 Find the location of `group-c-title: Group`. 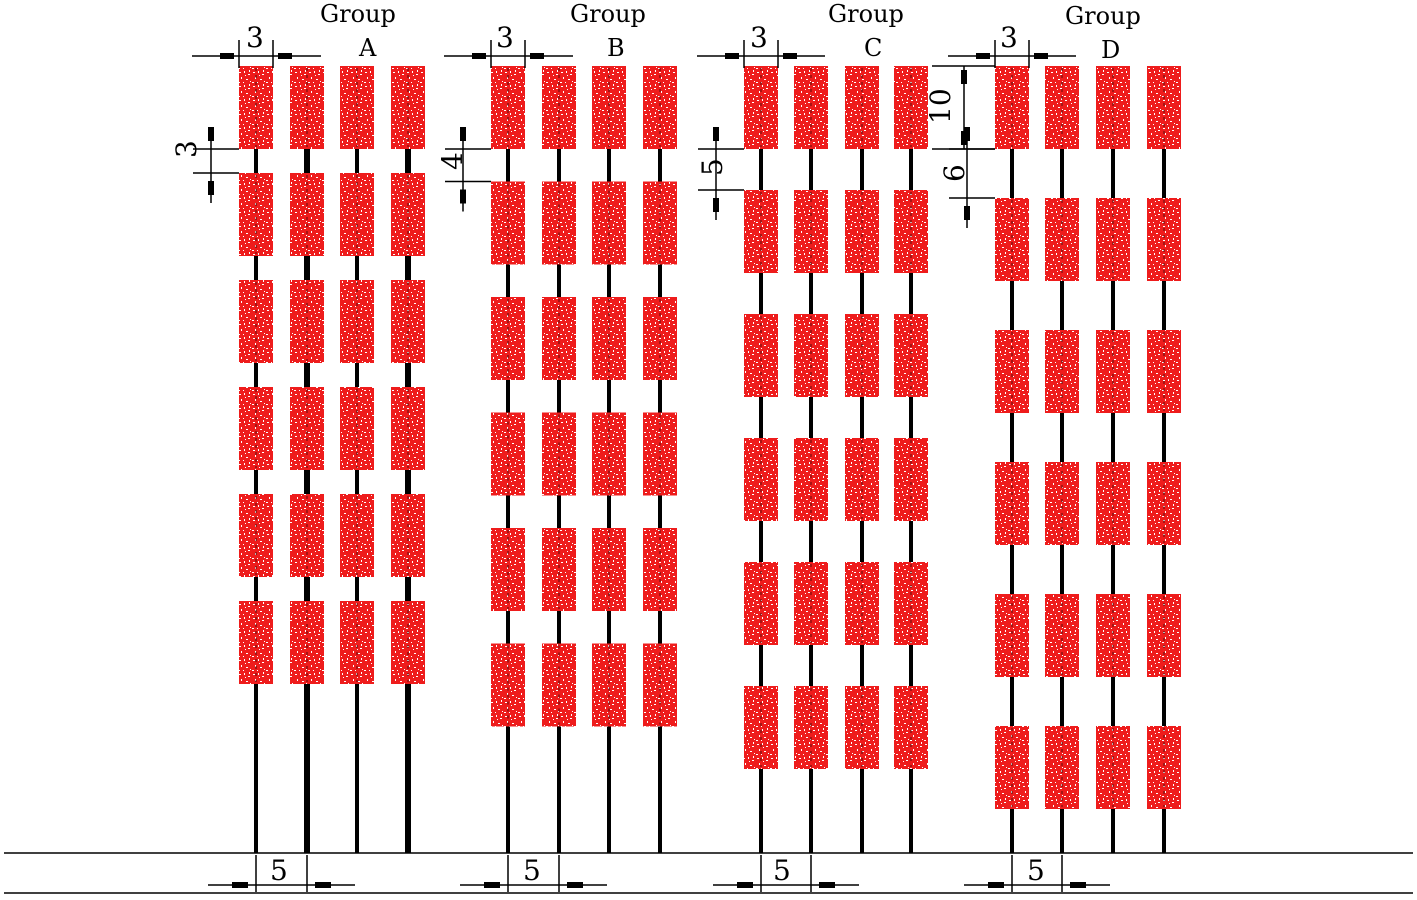

group-c-title: Group is located at coordinates (866, 14).